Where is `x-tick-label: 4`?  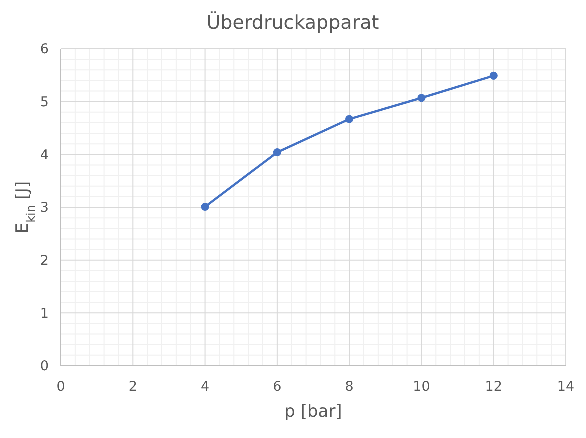
x-tick-label: 4 is located at coordinates (205, 387).